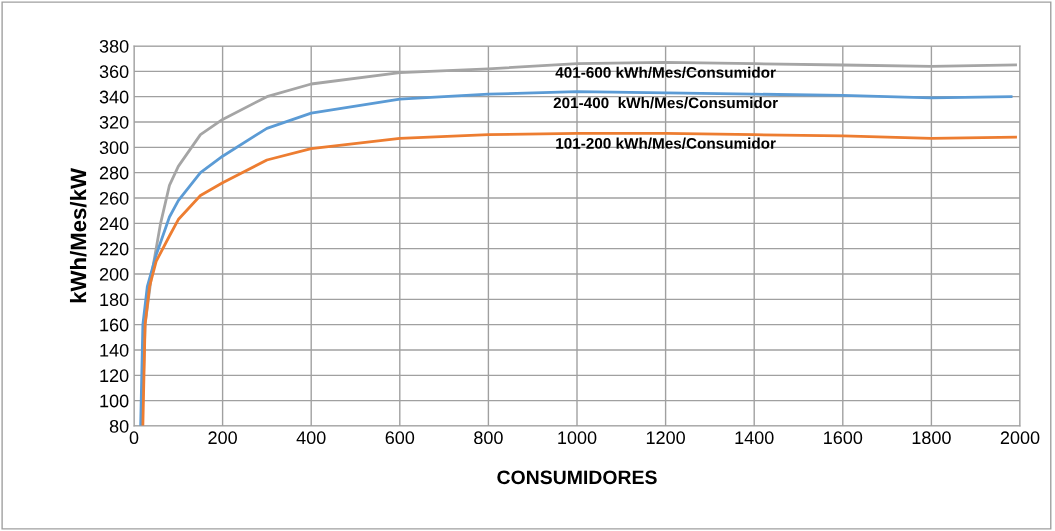 The height and width of the screenshot is (531, 1055). I want to click on y-tick-label: 120, so click(114, 376).